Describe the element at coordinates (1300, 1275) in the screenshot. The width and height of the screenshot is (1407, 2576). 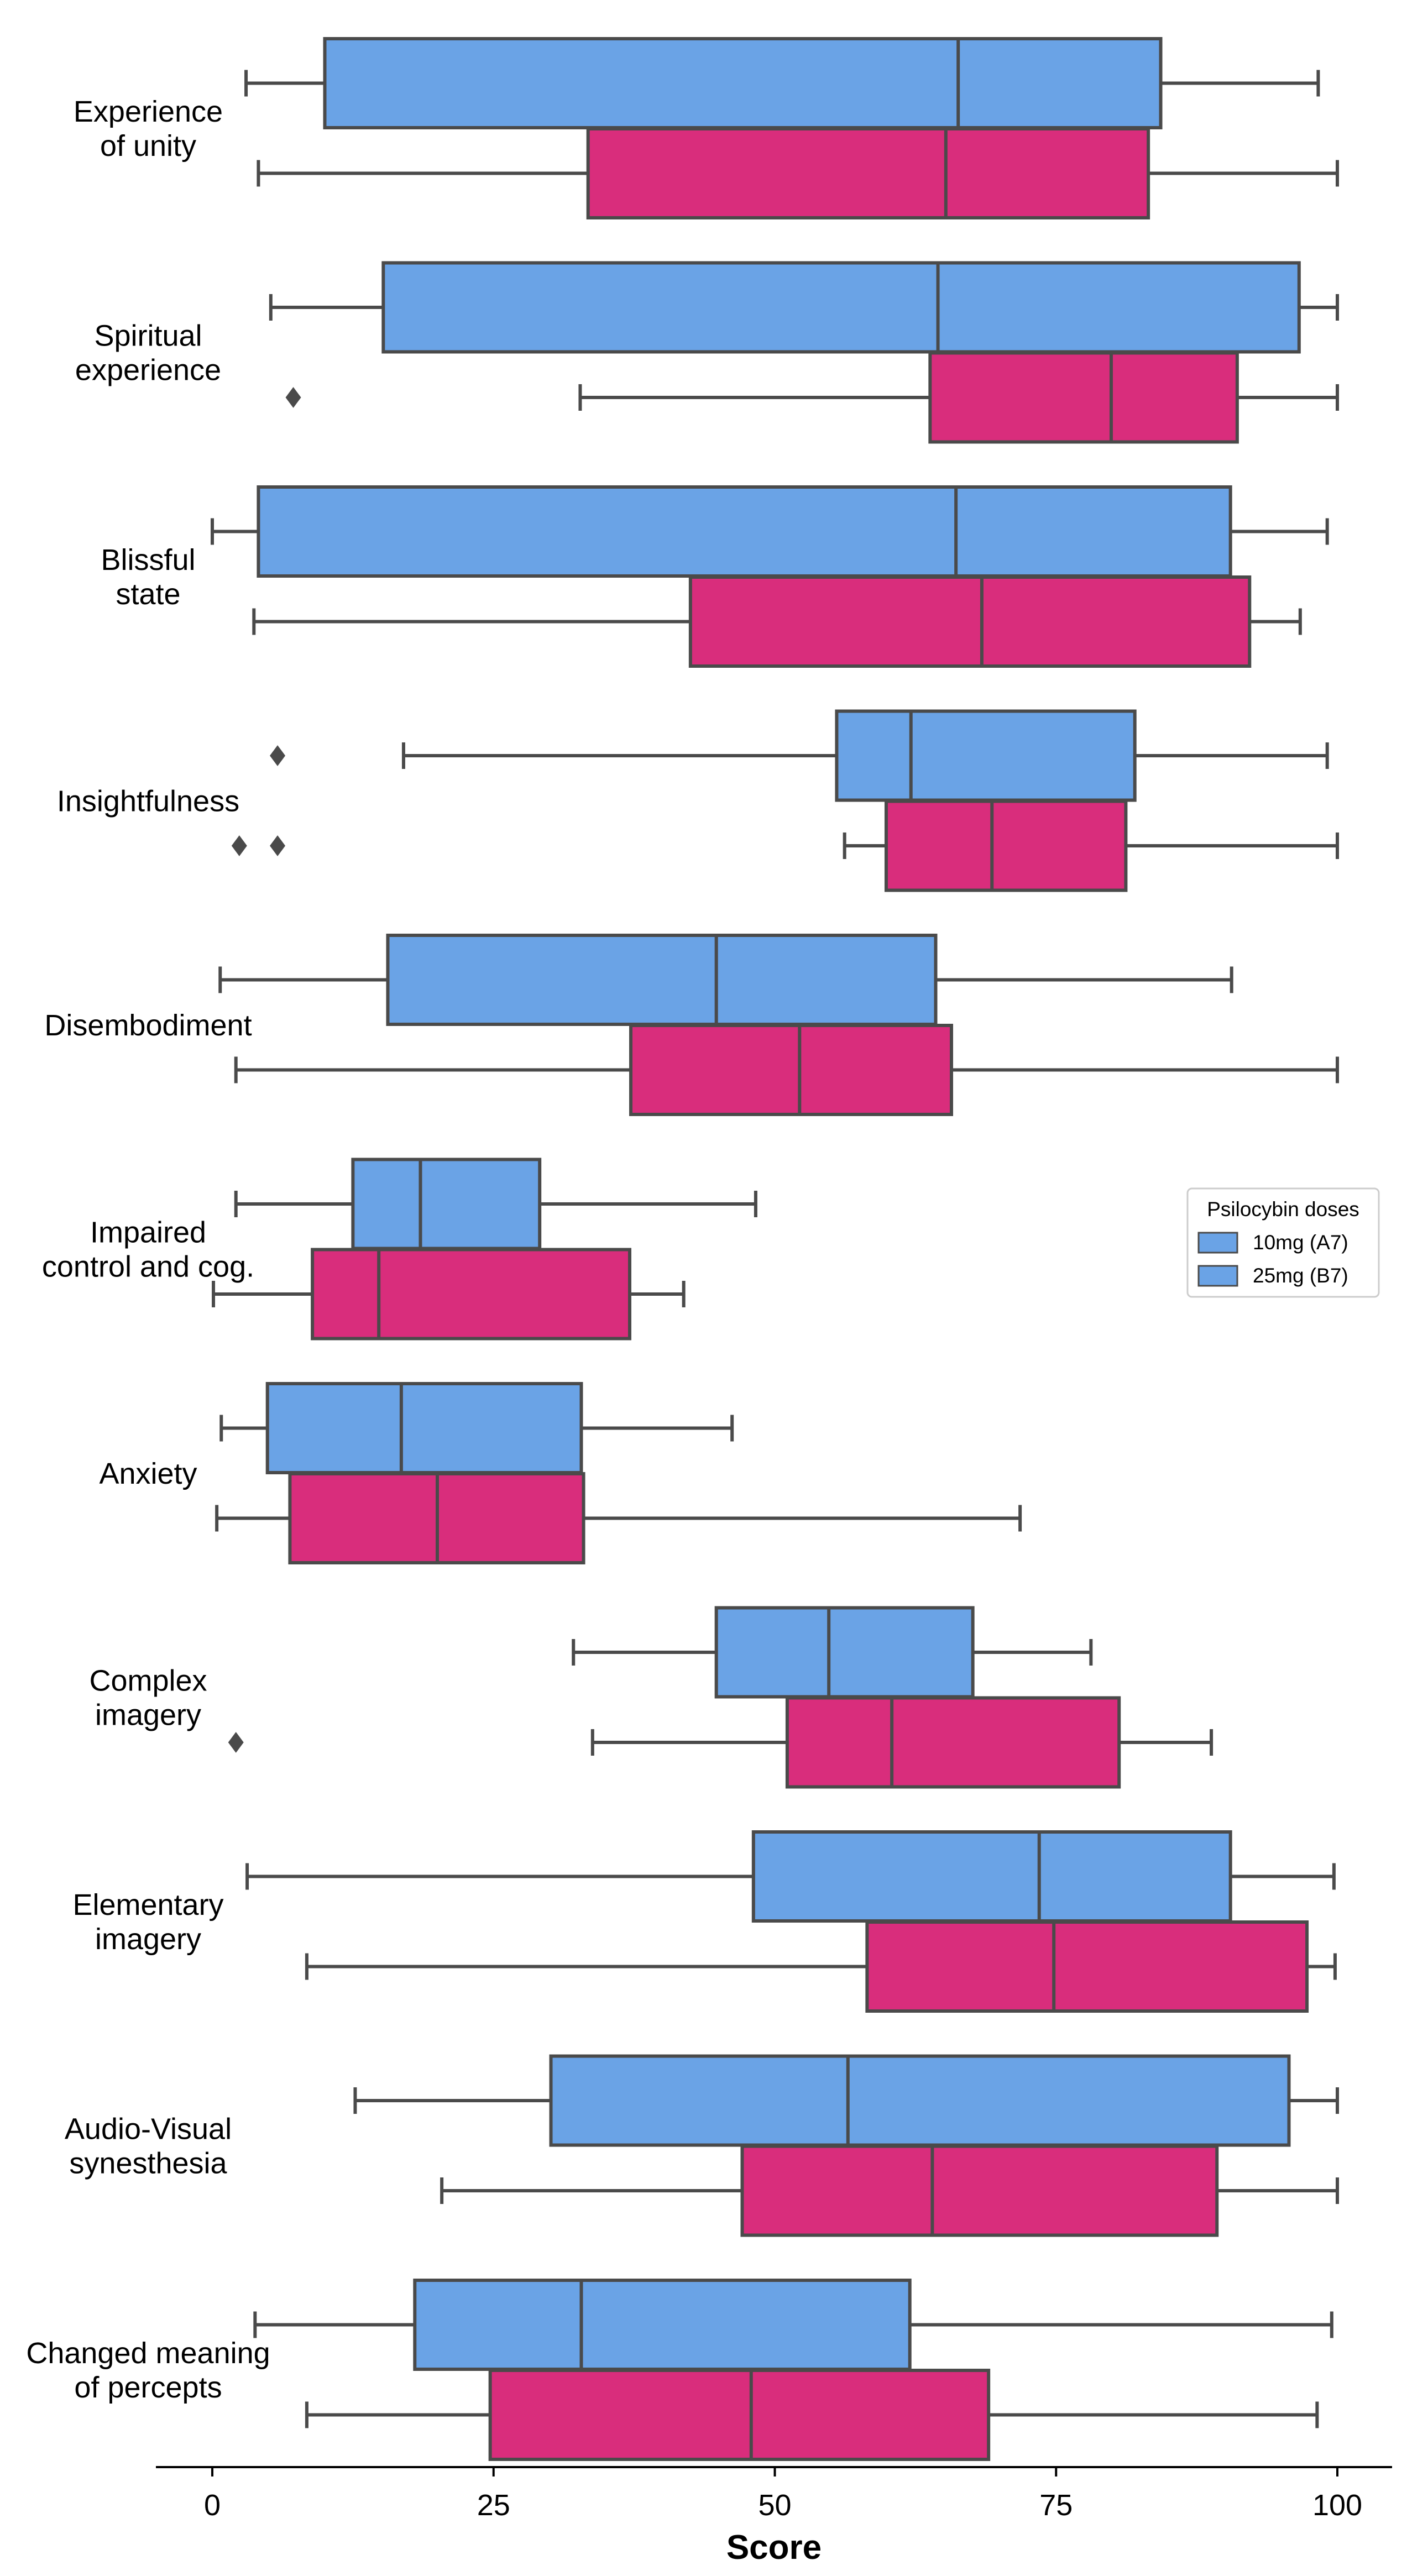
I see `legend-entry-label: 25mg (B7)` at that location.